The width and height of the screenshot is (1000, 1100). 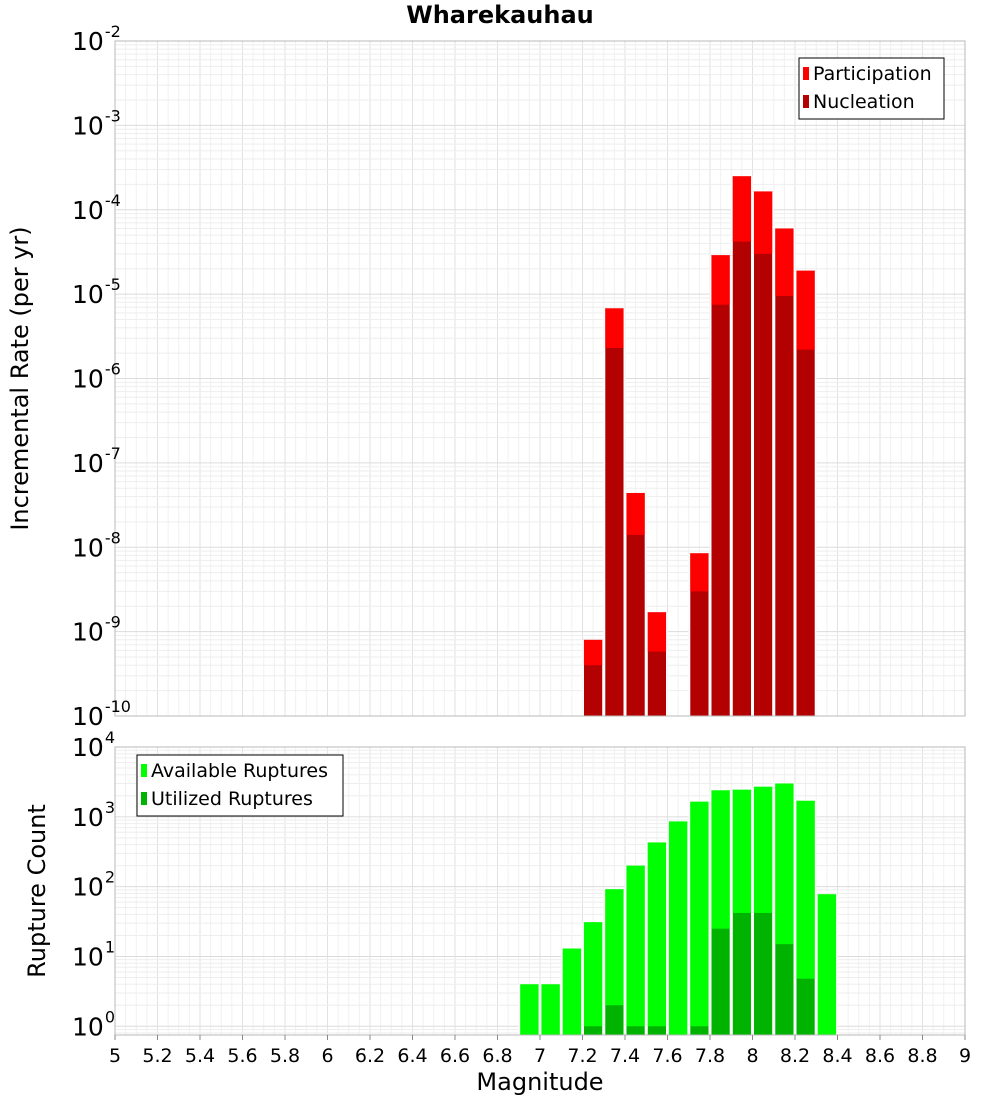 I want to click on y-tick-label: 10¹, so click(x=93, y=954).